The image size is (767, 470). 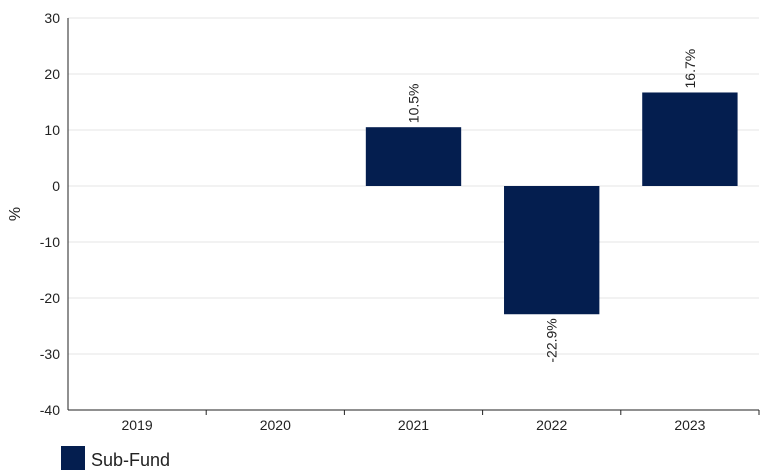 I want to click on legend-swatch, so click(x=73, y=458).